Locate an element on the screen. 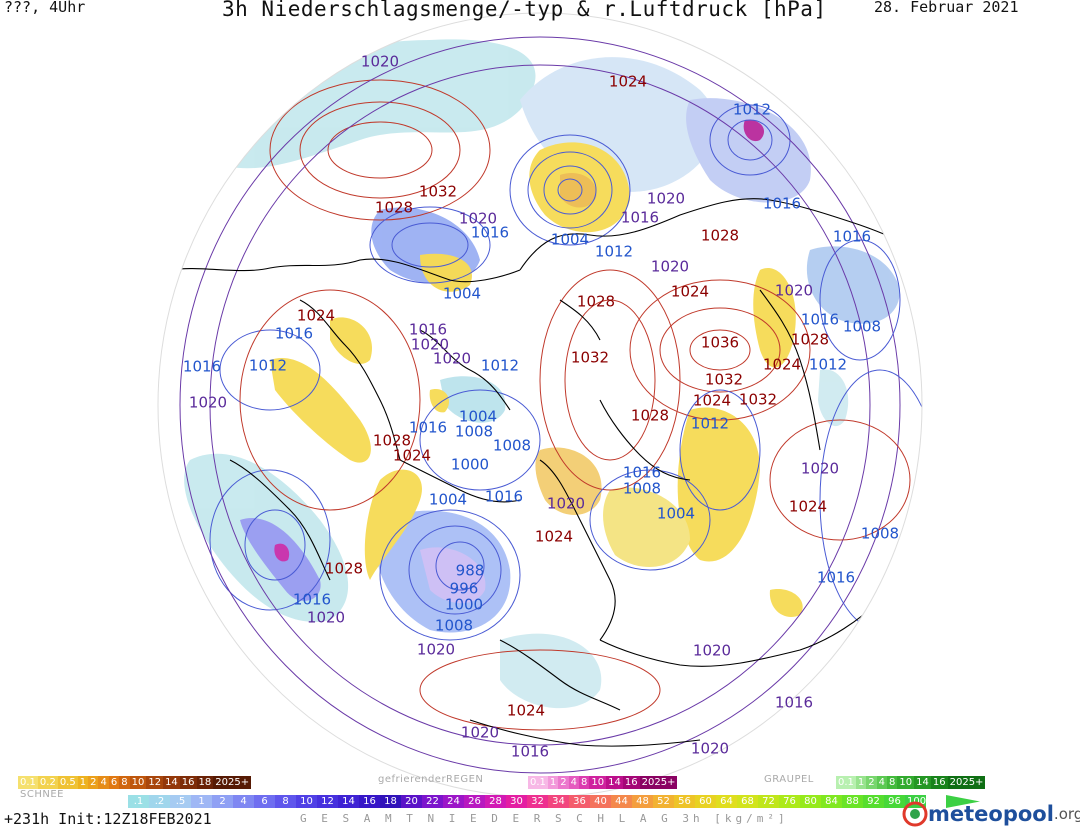 This screenshot has height=833, width=1080. legend-cell: 34 is located at coordinates (558, 801).